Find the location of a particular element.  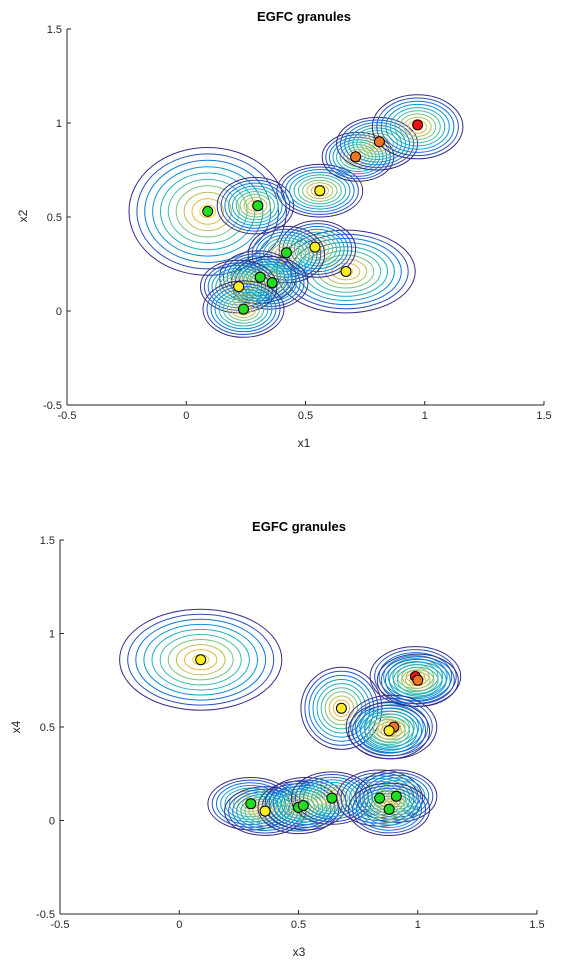

y-tick-labels: -0.5 0 0.5 1 1.5 is located at coordinates (45, 728).